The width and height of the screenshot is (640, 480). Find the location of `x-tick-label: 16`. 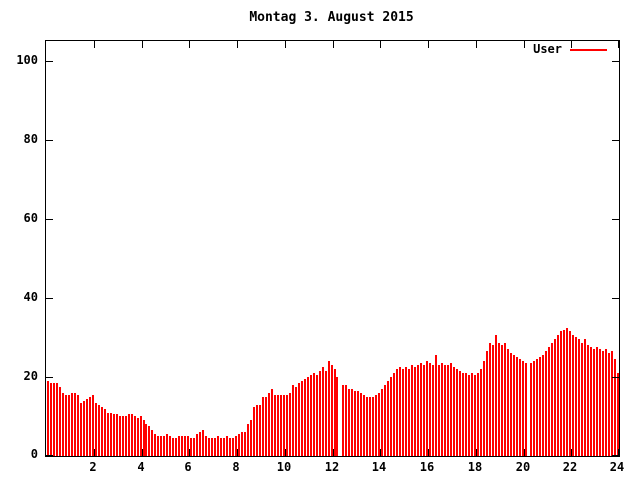

x-tick-label: 16 is located at coordinates (427, 467).